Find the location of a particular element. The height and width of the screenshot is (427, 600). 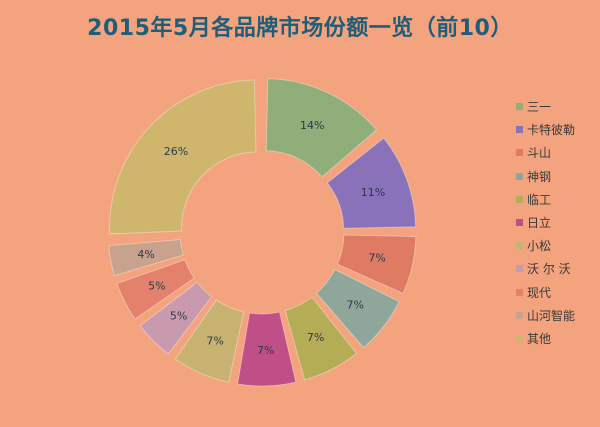

legend-item: 临工 is located at coordinates (556, 199).